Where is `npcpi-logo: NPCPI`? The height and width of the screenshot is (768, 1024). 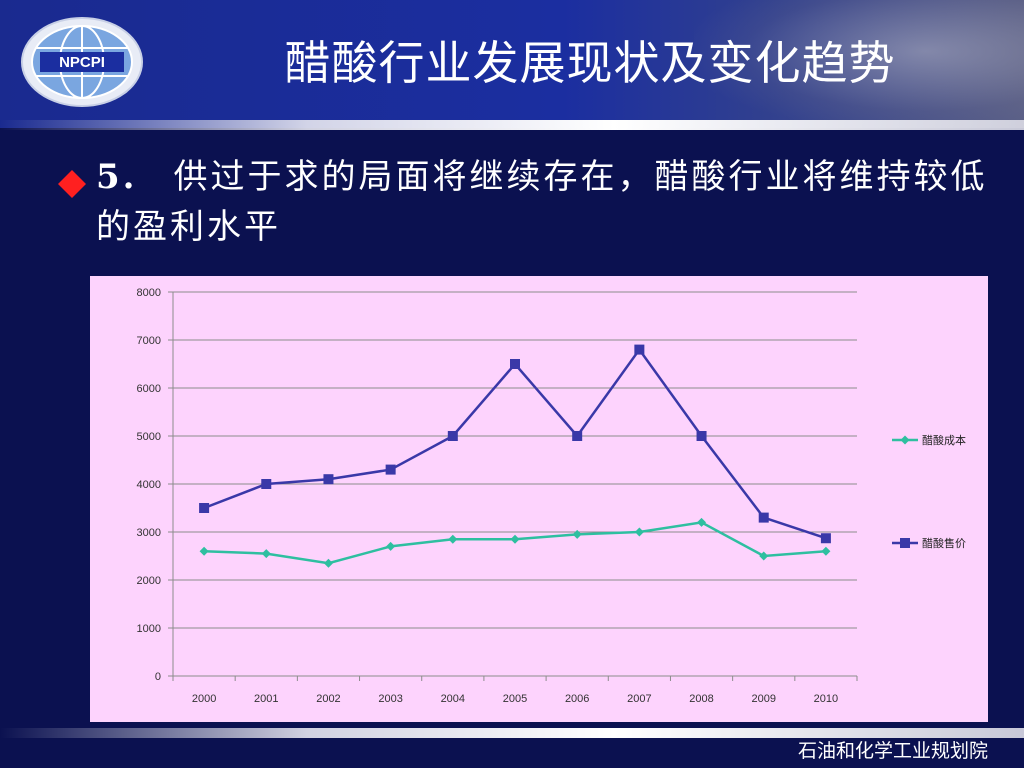 npcpi-logo: NPCPI is located at coordinates (82, 62).